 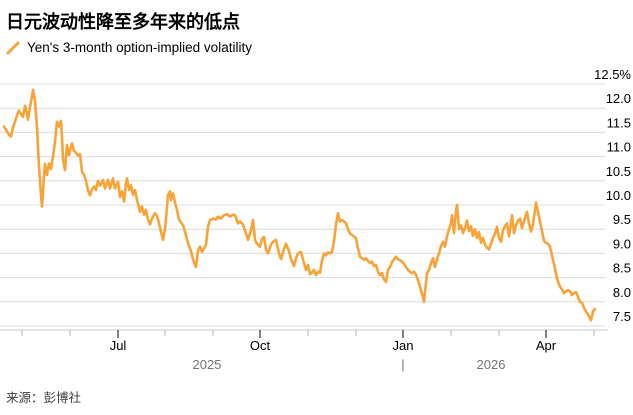 I want to click on y-axis-label: 8.5, so click(x=622, y=268).